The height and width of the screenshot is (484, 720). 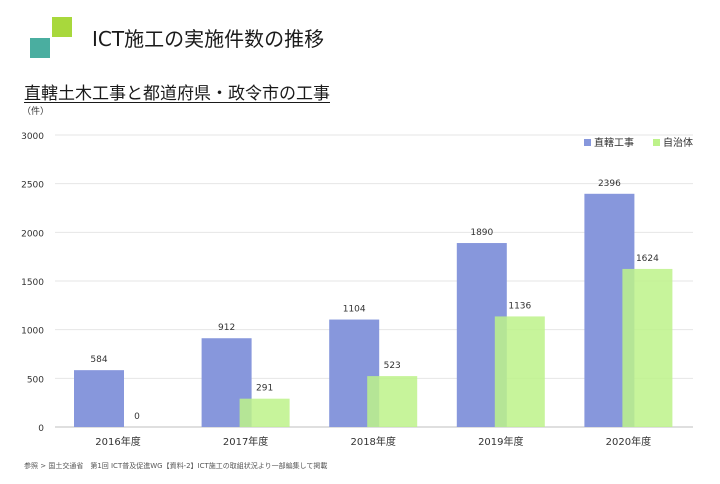 What do you see at coordinates (137, 417) in the screenshot?
I see `data-label: 0` at bounding box center [137, 417].